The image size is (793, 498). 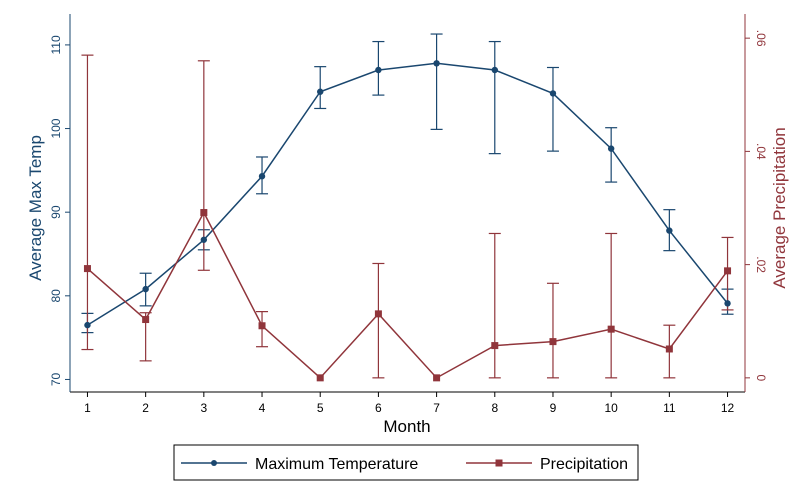 I want to click on y-tick-label-left: 110, so click(x=56, y=44).